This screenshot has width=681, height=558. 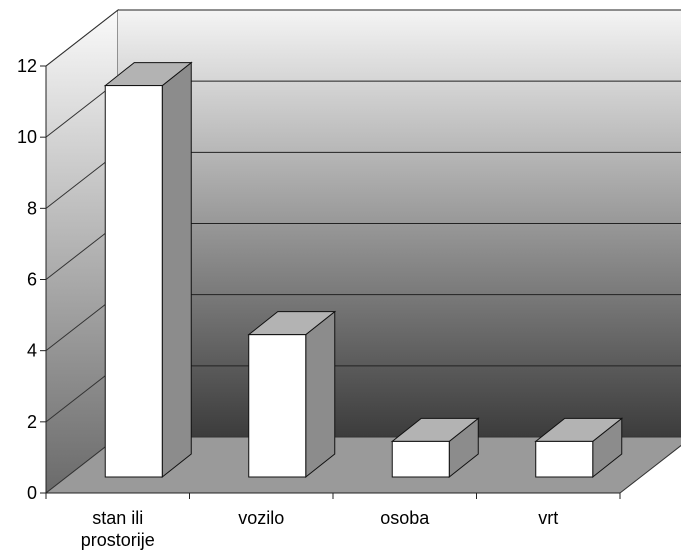 I want to click on category-label-line: prostorije, so click(x=118, y=540).